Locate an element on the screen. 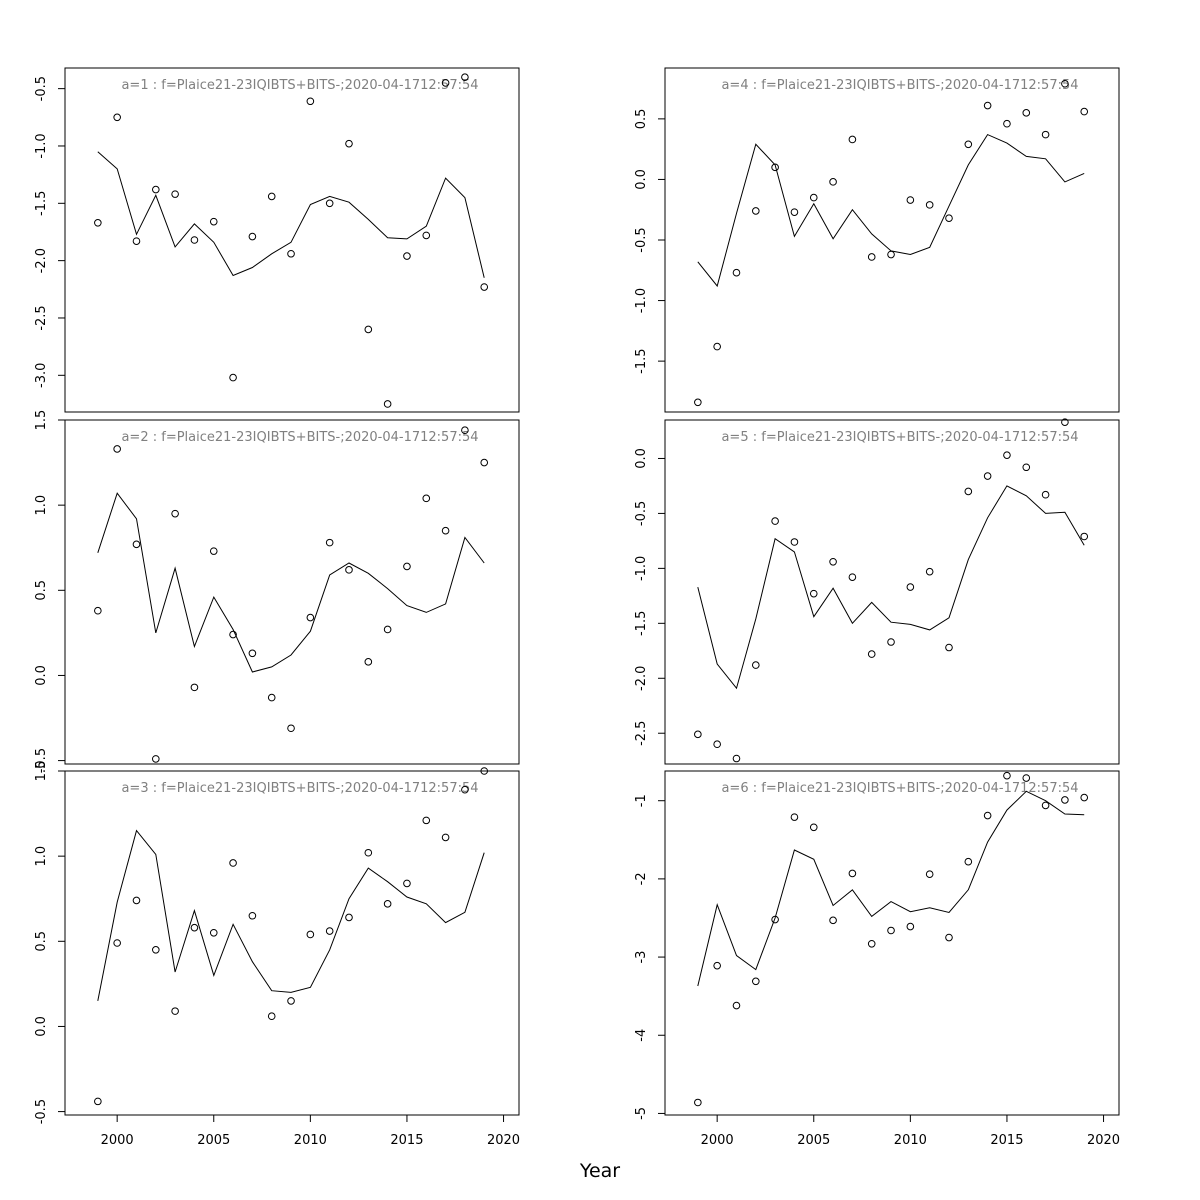  x-tick-label: 2015 is located at coordinates (406, 1140).